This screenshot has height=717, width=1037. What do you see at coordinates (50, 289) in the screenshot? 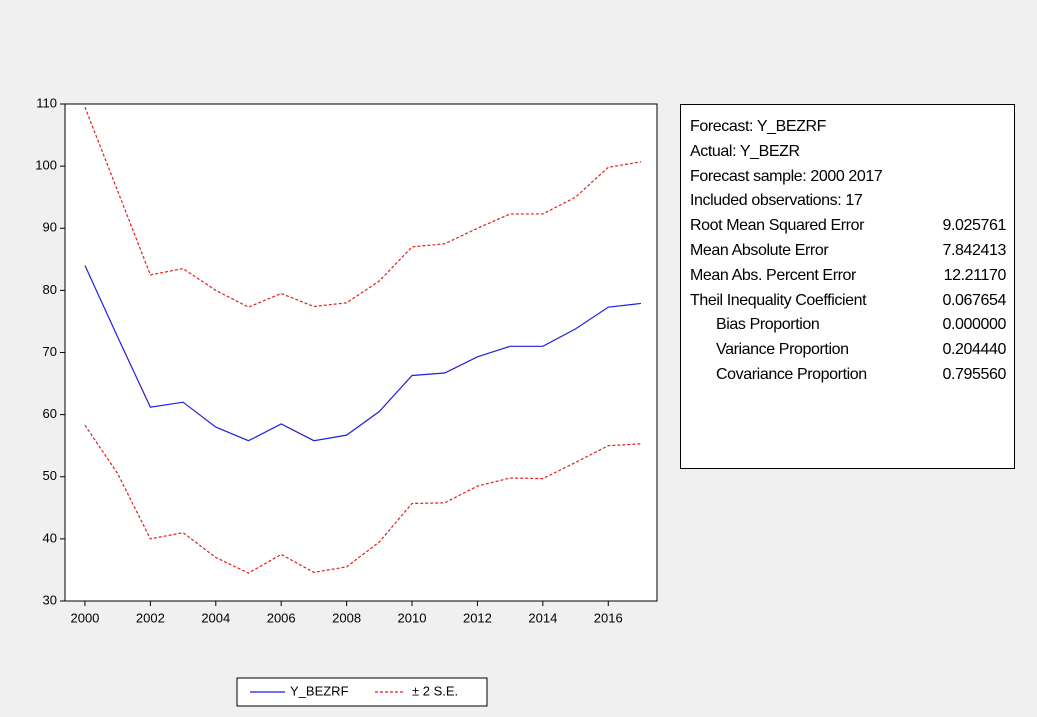
I see `y-tick-label: 80` at bounding box center [50, 289].